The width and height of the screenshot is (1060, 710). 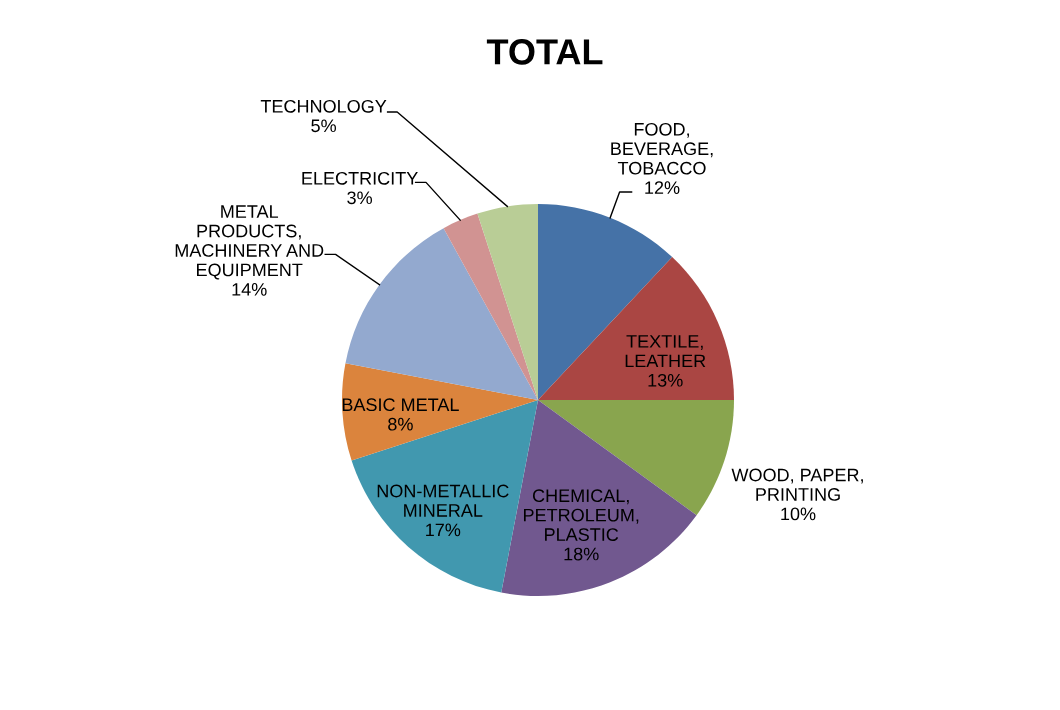 What do you see at coordinates (662, 148) in the screenshot?
I see `slice-label: FOOD, BEVERAGE, TOBACCO` at bounding box center [662, 148].